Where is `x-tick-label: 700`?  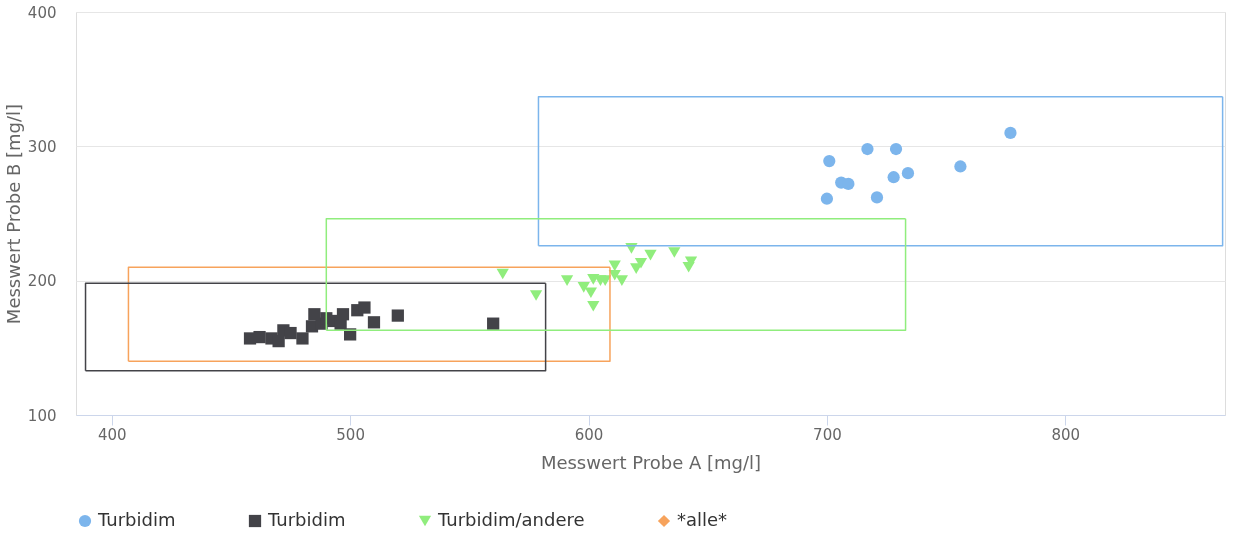
x-tick-label: 700 is located at coordinates (827, 434).